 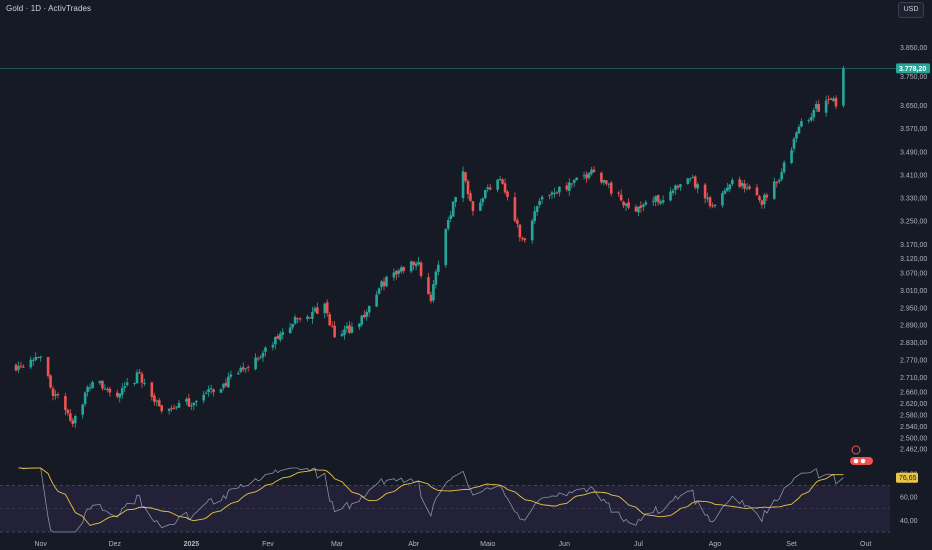 What do you see at coordinates (856, 450) in the screenshot?
I see `alert-clock-icon` at bounding box center [856, 450].